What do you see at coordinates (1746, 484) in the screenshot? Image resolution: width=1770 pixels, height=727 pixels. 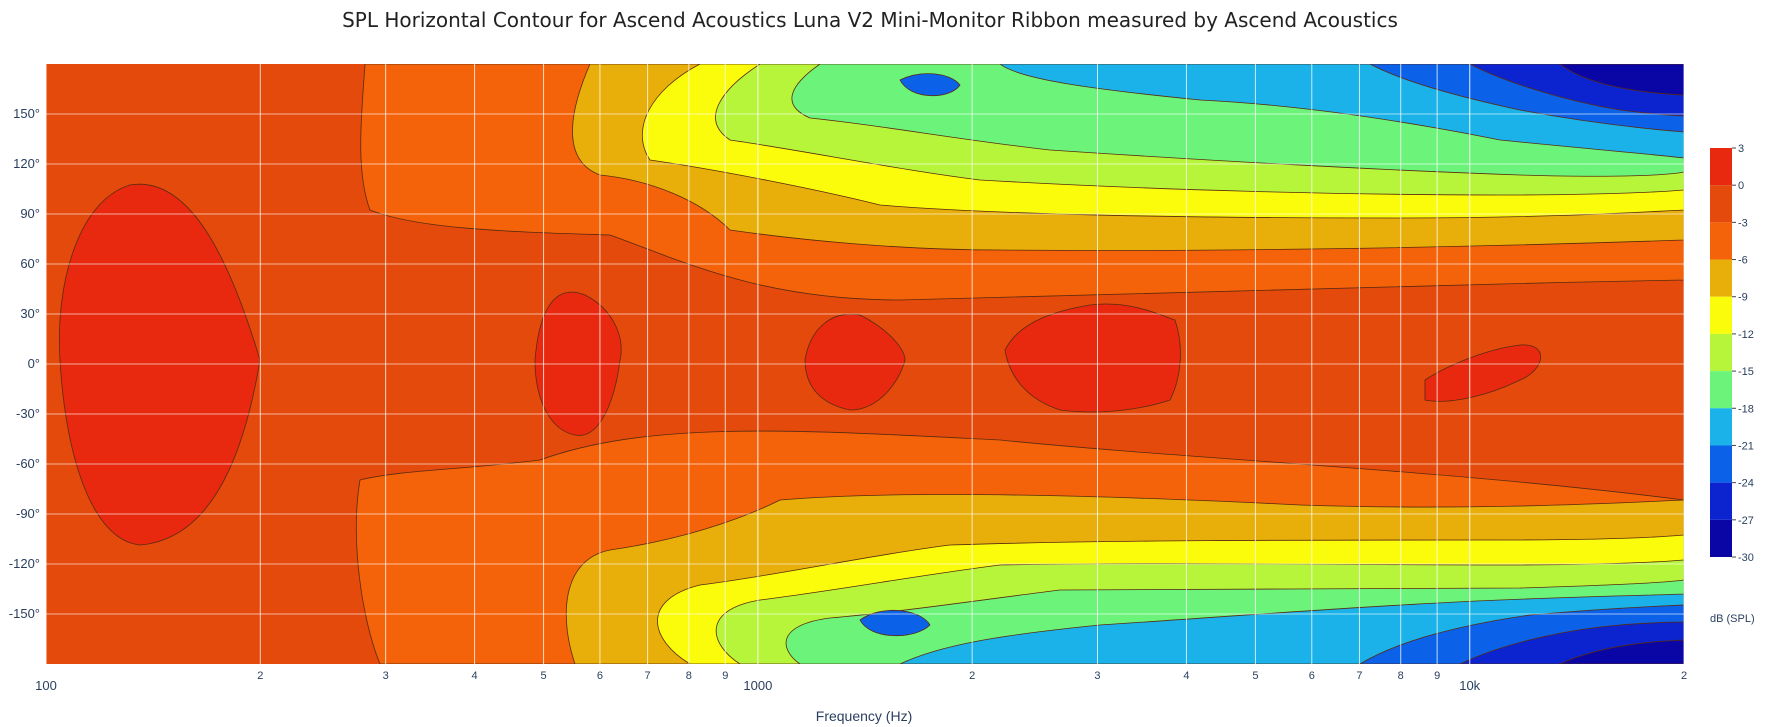 I see `colorbar-tick-label: -24` at bounding box center [1746, 484].